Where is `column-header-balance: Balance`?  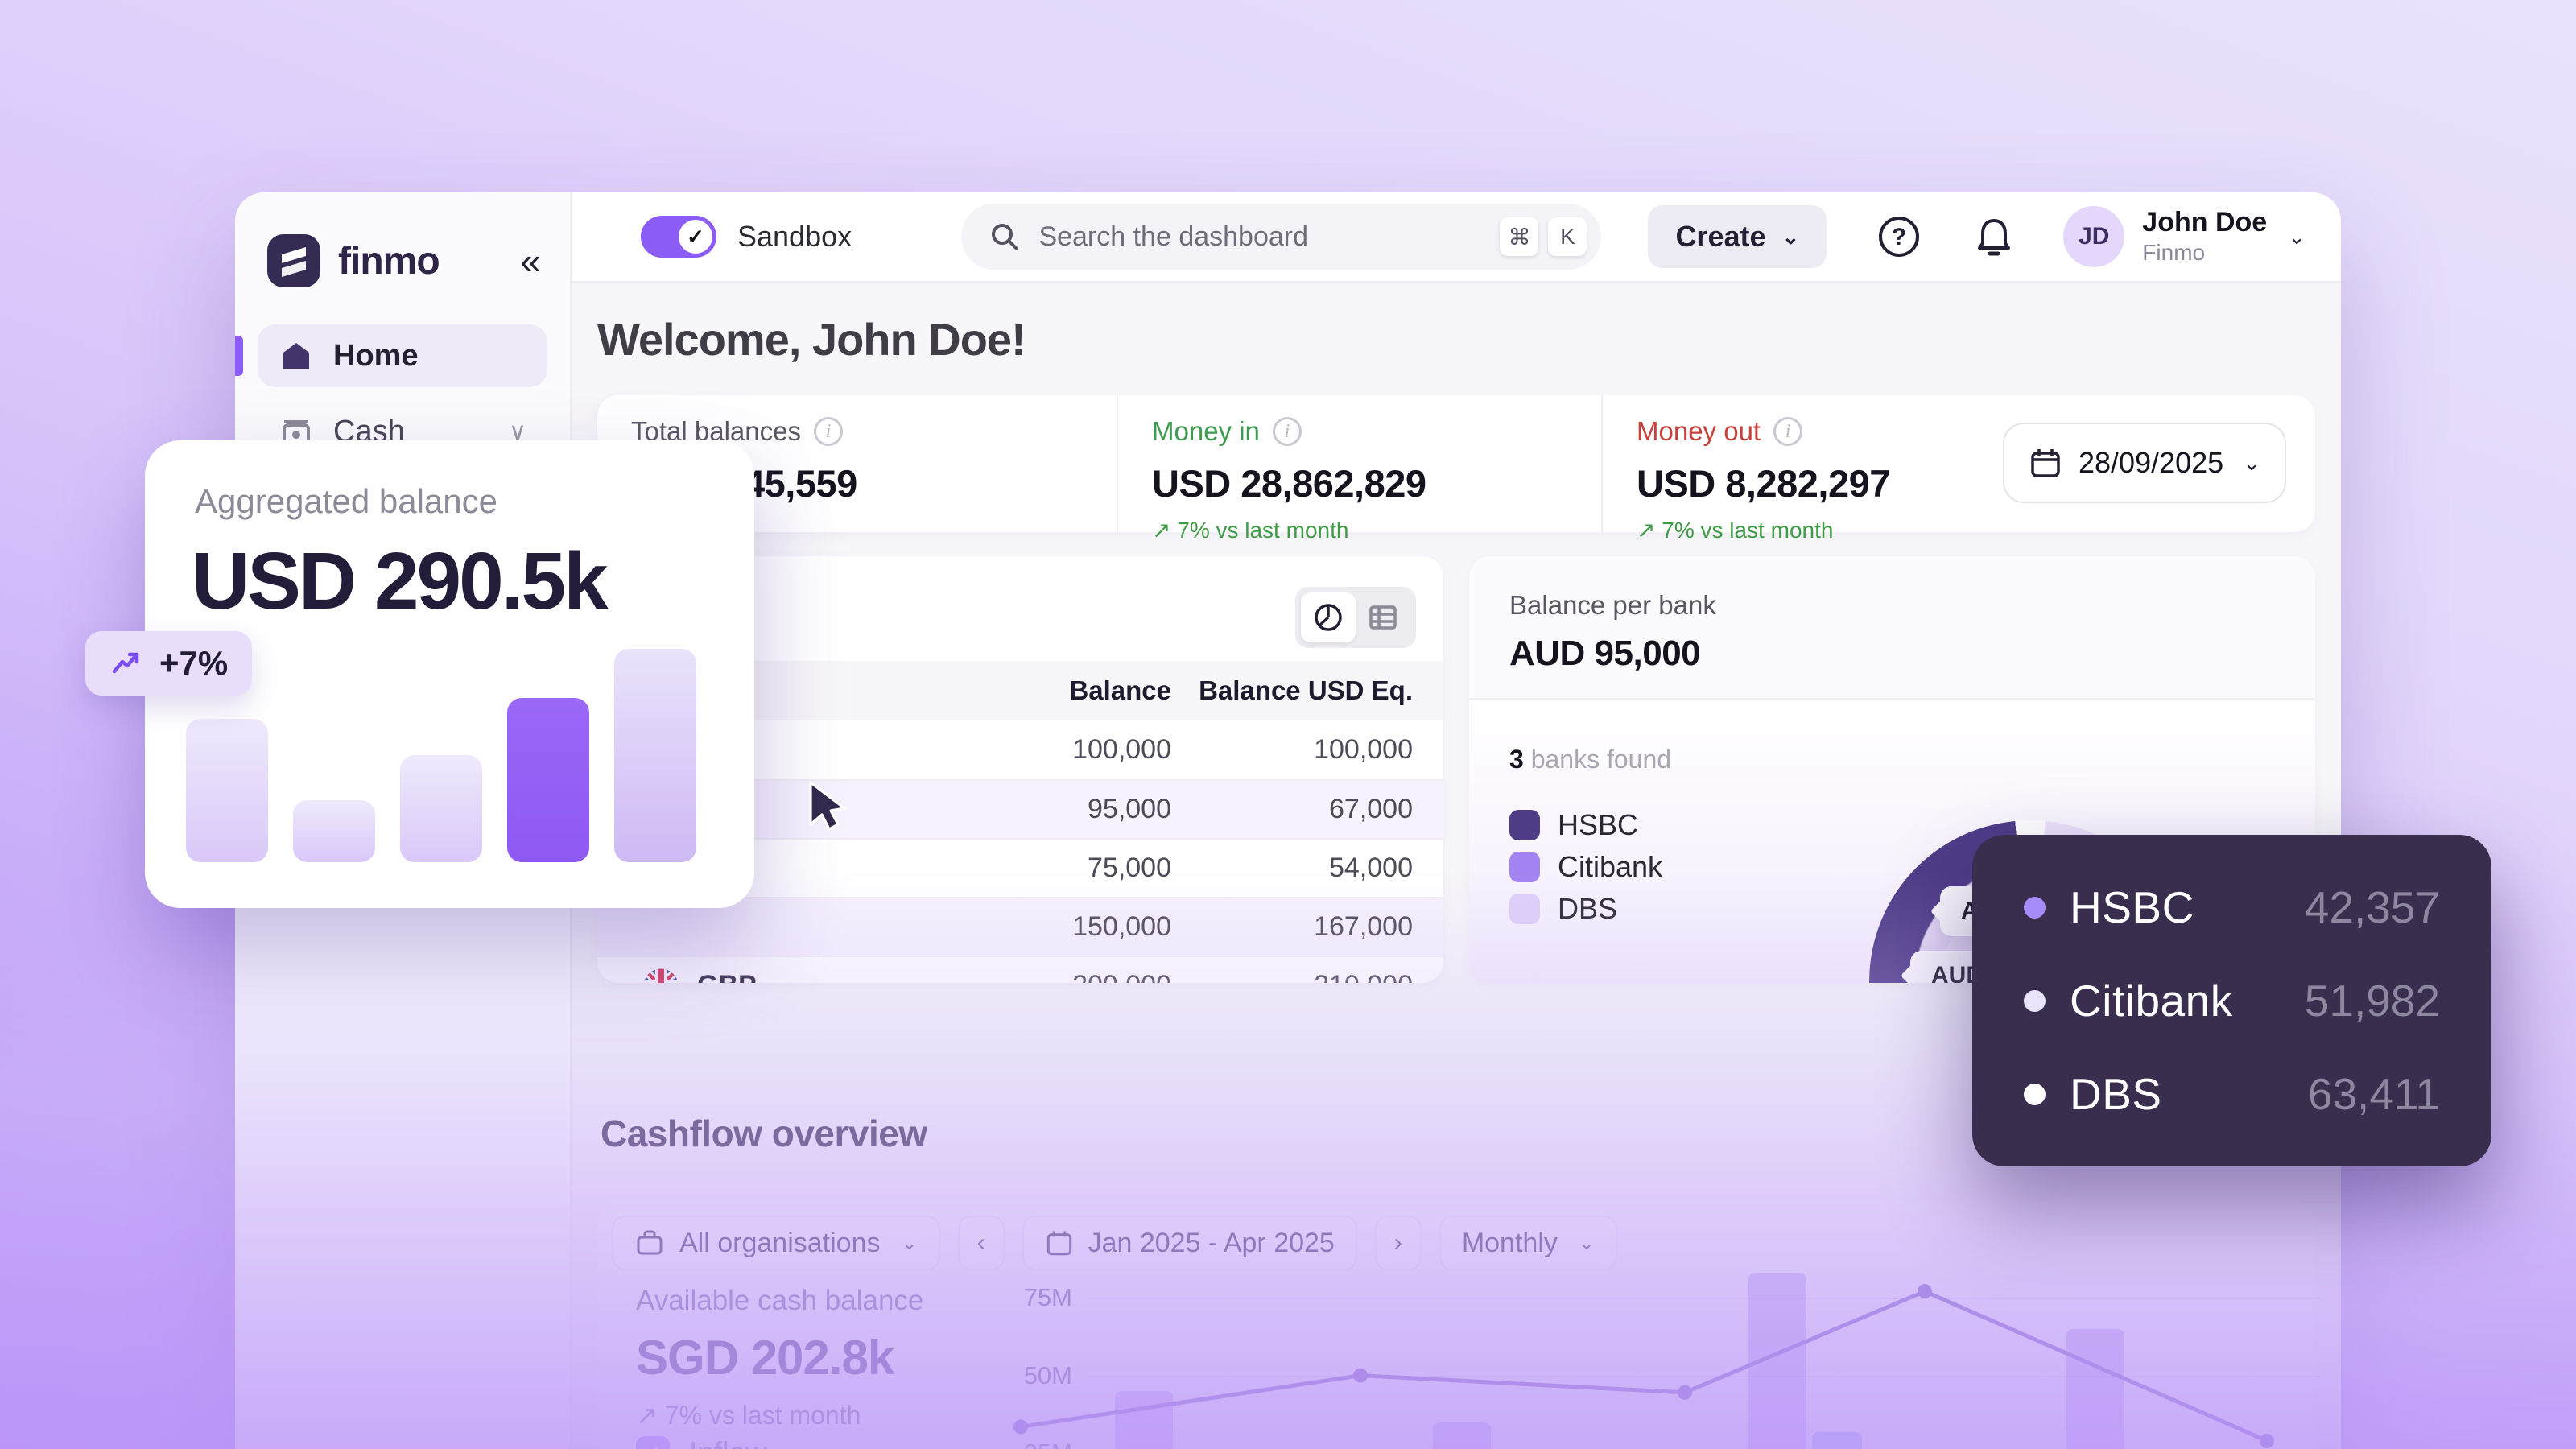
column-header-balance: Balance is located at coordinates (1120, 690).